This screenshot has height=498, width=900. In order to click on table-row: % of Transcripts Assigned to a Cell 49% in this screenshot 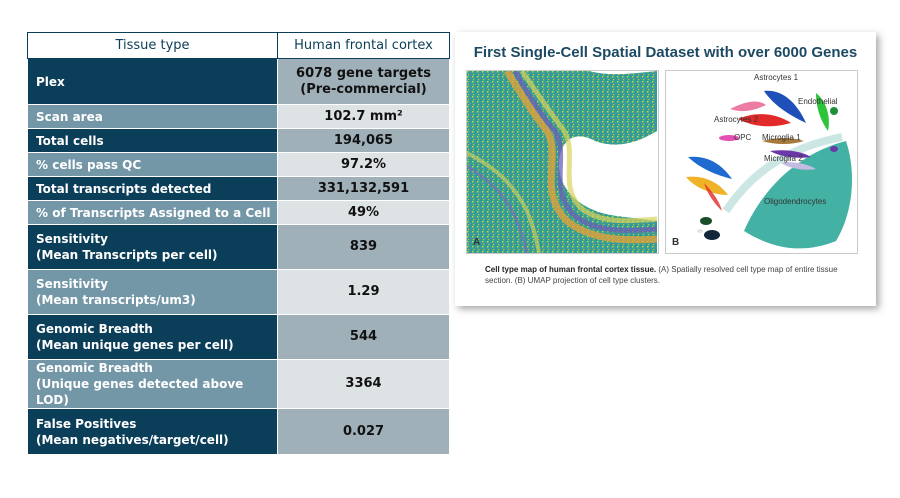, I will do `click(238, 212)`.